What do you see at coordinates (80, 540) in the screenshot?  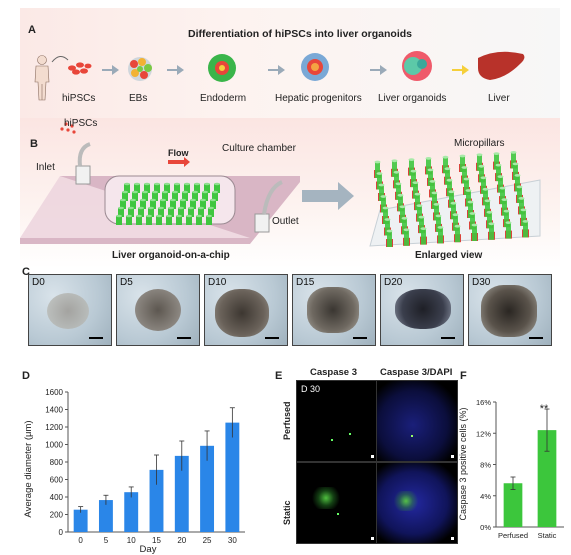 I see `x-tick-label: 0` at bounding box center [80, 540].